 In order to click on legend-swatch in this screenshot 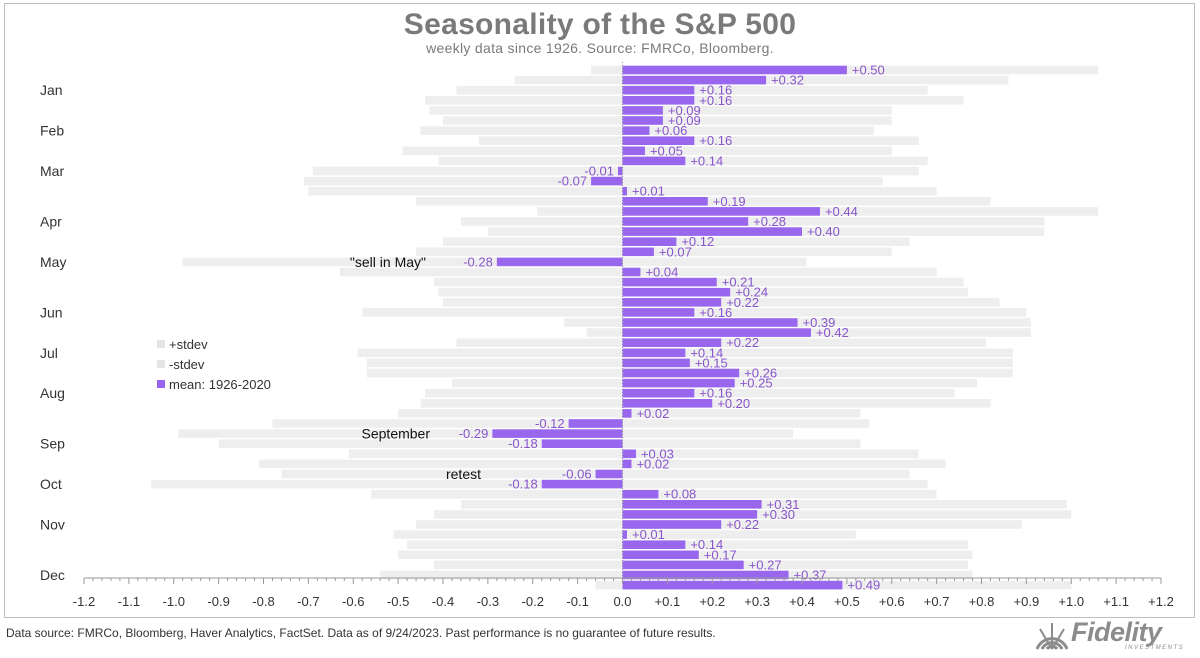, I will do `click(161, 344)`.